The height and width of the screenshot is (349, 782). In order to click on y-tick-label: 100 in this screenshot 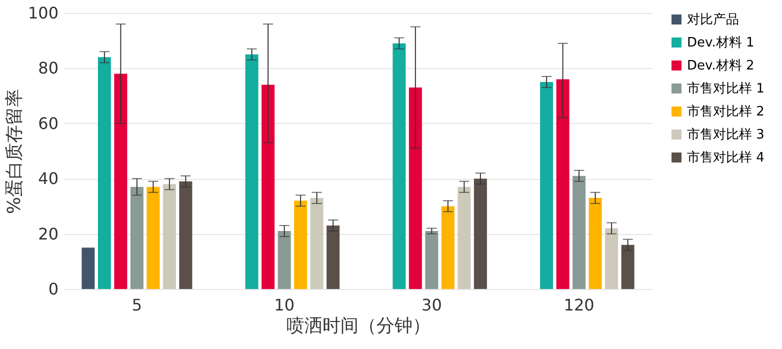, I will do `click(43, 13)`.